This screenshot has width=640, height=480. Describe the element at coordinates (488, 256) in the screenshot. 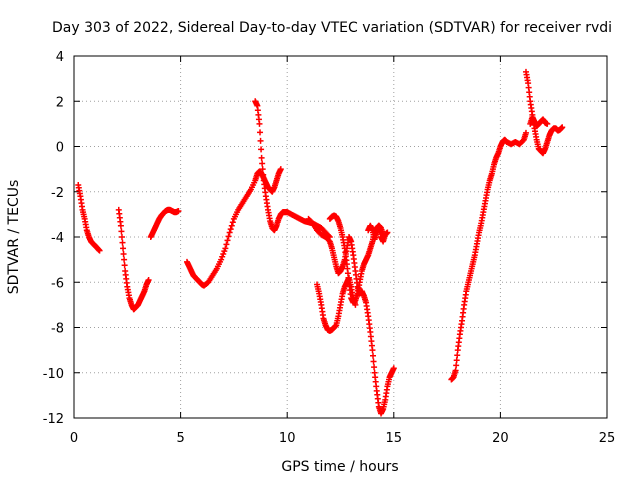

I see `series-seg10` at that location.